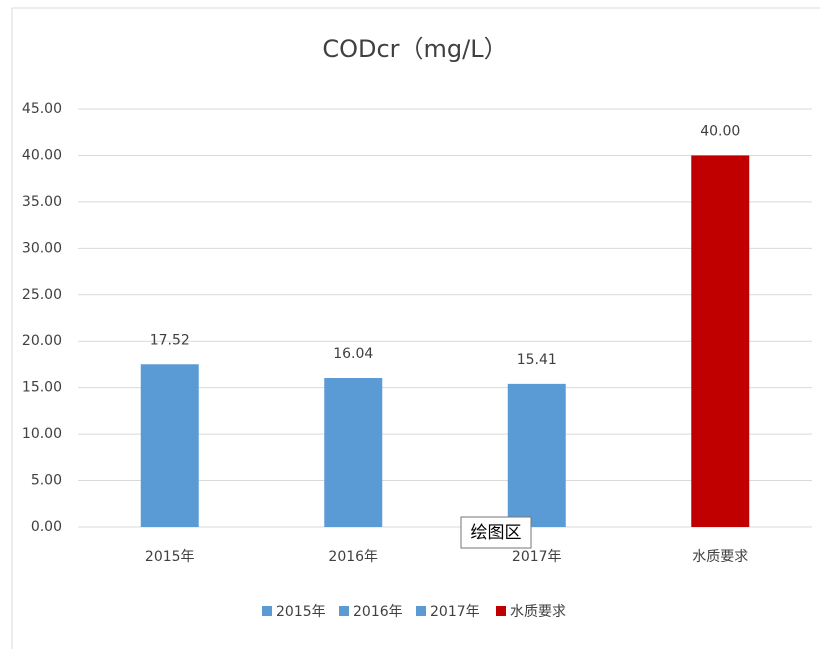 This screenshot has height=649, width=820. I want to click on legend-label: 2015年, so click(301, 612).